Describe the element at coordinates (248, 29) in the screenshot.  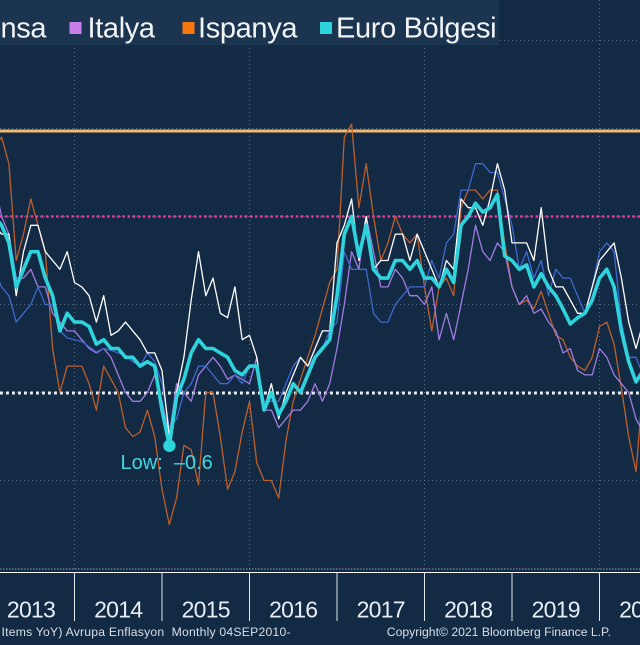
I see `svg-text: Ispanya` at that location.